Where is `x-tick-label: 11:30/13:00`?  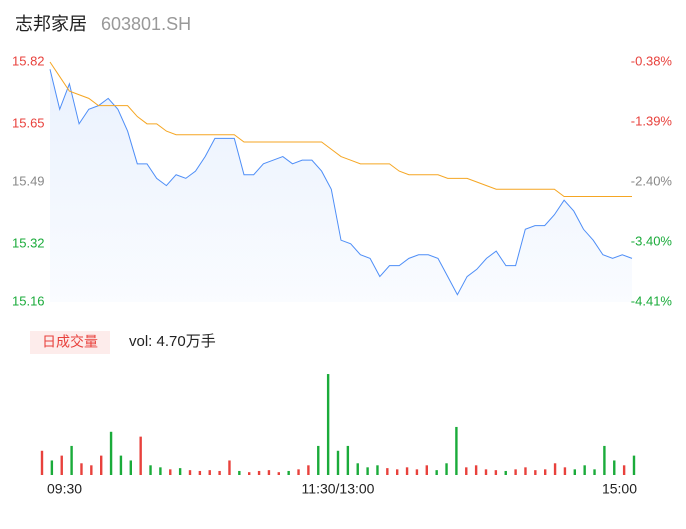 x-tick-label: 11:30/13:00 is located at coordinates (338, 489).